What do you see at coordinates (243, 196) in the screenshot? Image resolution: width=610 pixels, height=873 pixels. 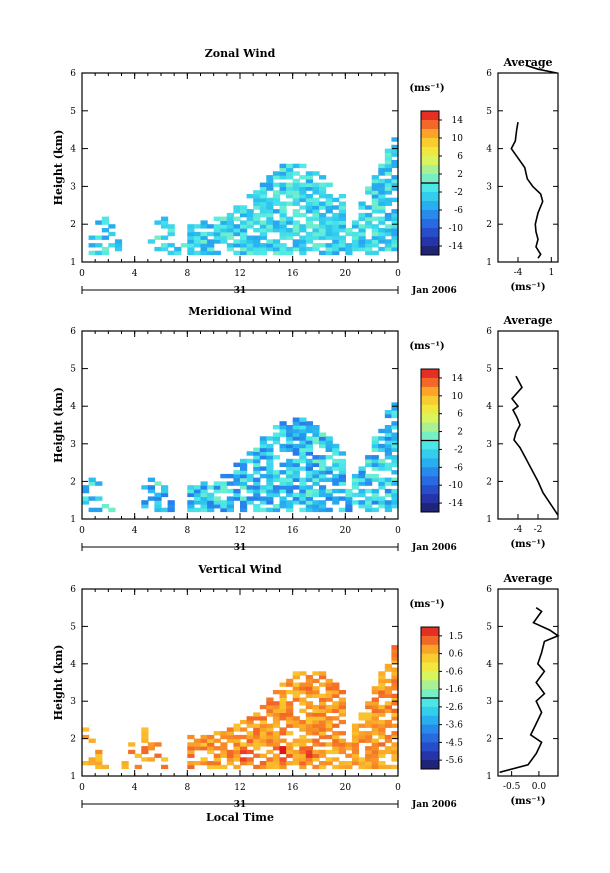 I see `heatmap-cells` at bounding box center [243, 196].